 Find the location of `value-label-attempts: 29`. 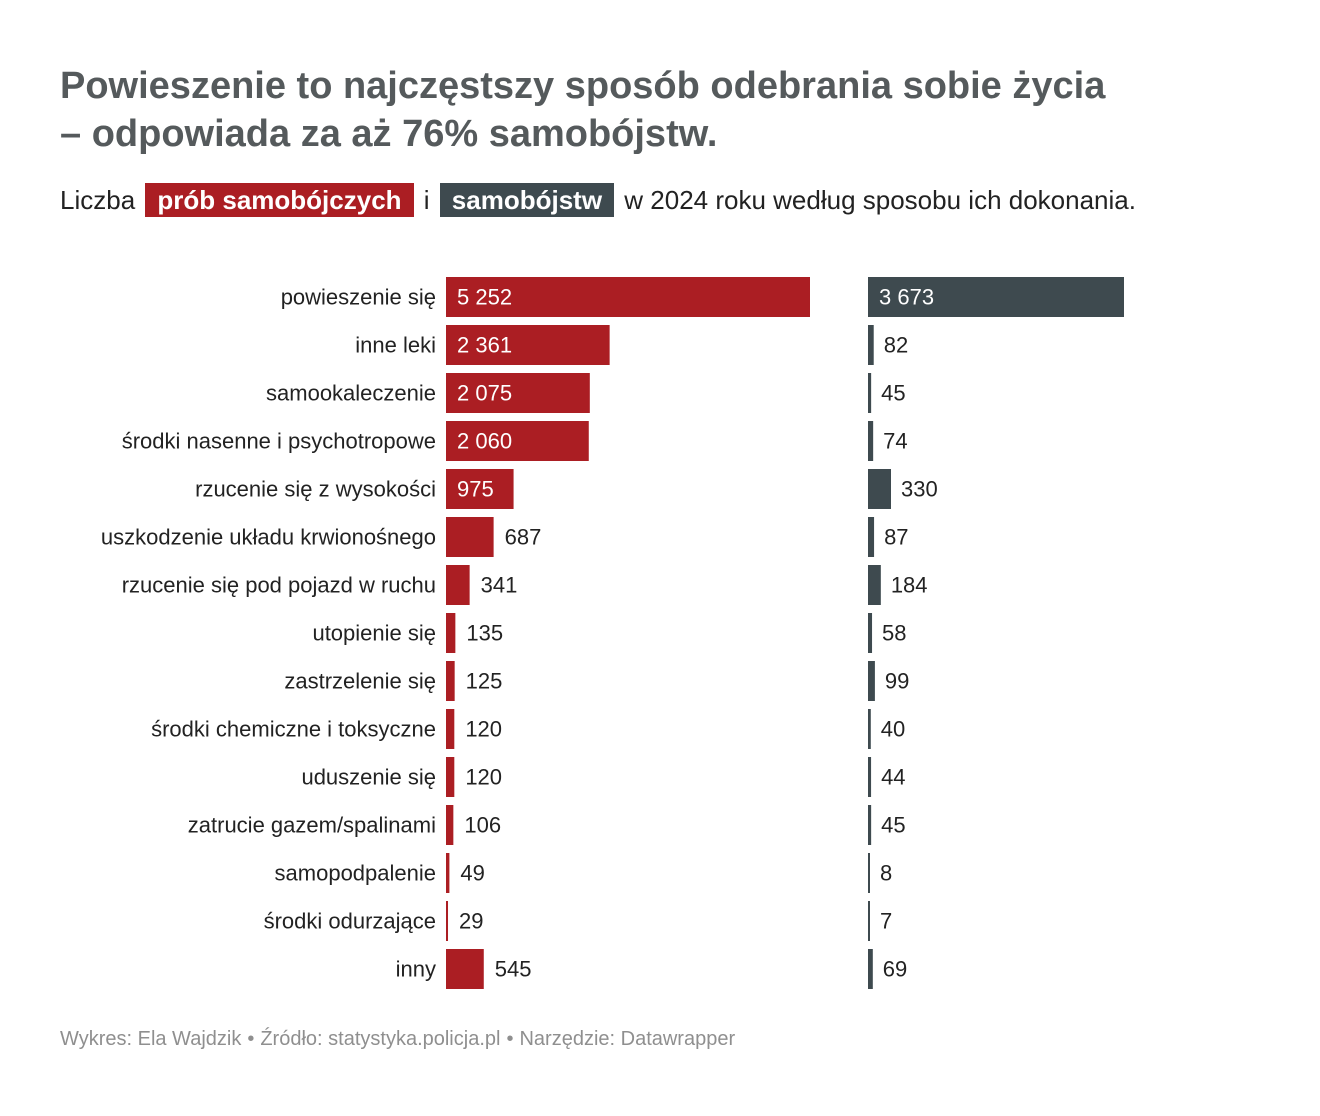

value-label-attempts: 29 is located at coordinates (471, 921).